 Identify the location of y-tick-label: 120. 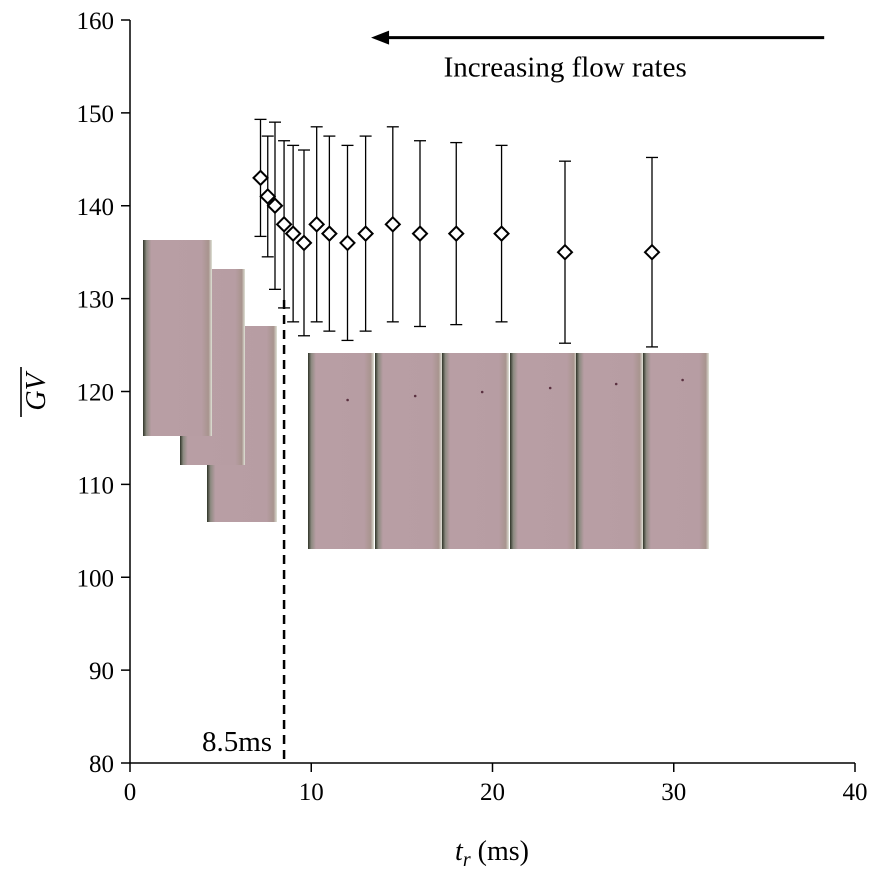
(96, 393).